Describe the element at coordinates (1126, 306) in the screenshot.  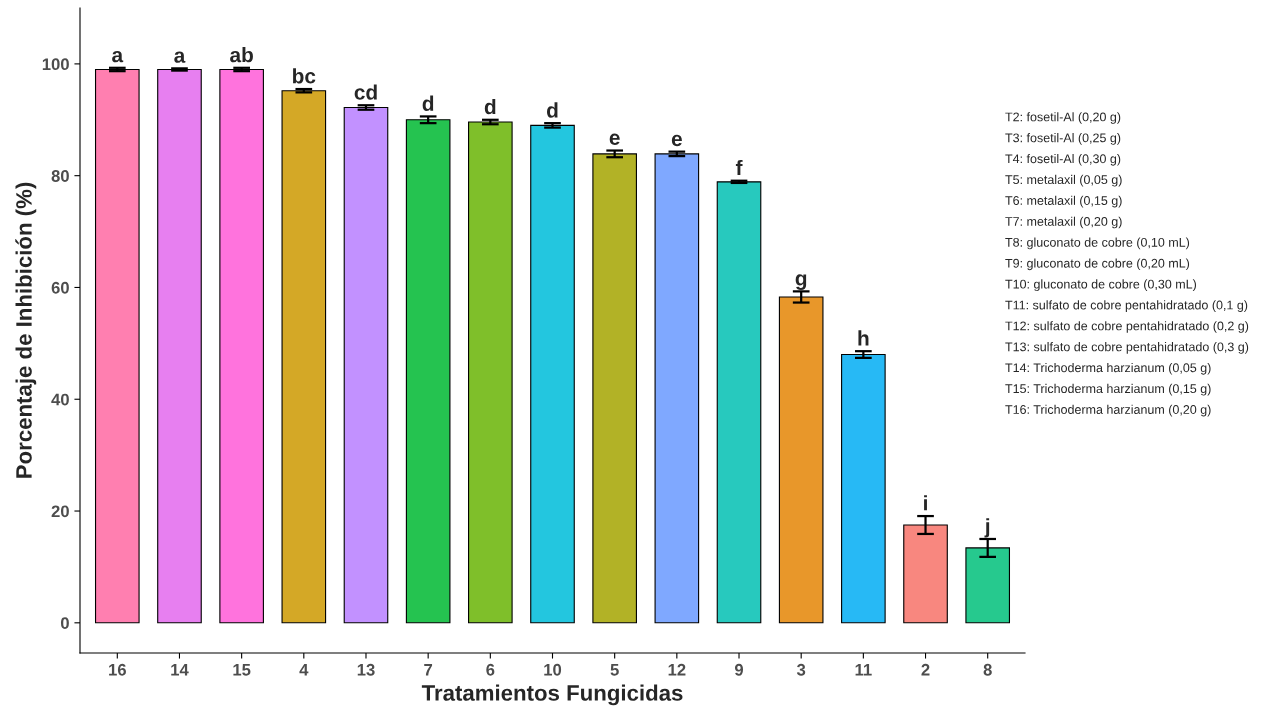
I see `annotation: T11: sulfato de cobre pentahidratado (0,1 g)` at that location.